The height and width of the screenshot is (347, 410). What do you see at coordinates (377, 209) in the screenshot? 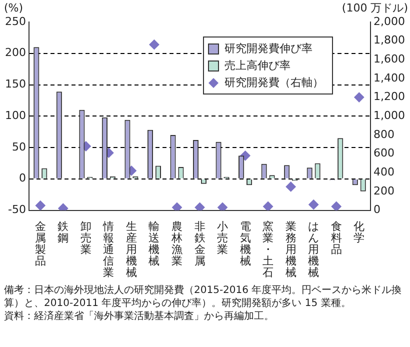
I see `y2-tick-label: 0` at bounding box center [377, 209].